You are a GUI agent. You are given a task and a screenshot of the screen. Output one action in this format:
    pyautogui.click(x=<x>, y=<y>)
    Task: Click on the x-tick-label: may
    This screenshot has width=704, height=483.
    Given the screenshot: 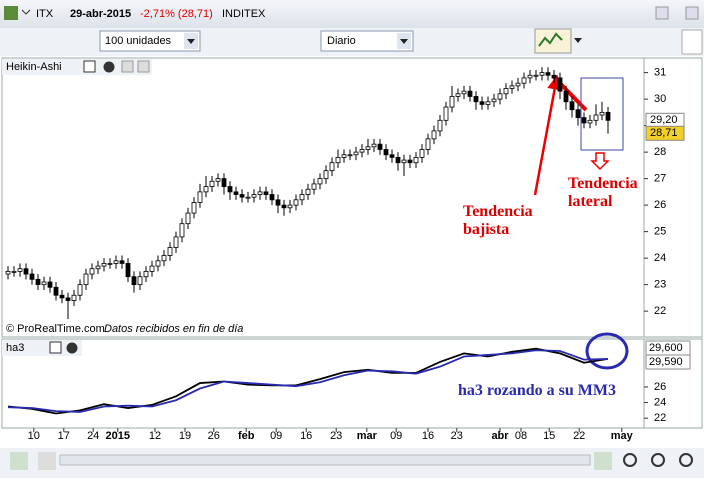 What is the action you would take?
    pyautogui.click(x=622, y=436)
    